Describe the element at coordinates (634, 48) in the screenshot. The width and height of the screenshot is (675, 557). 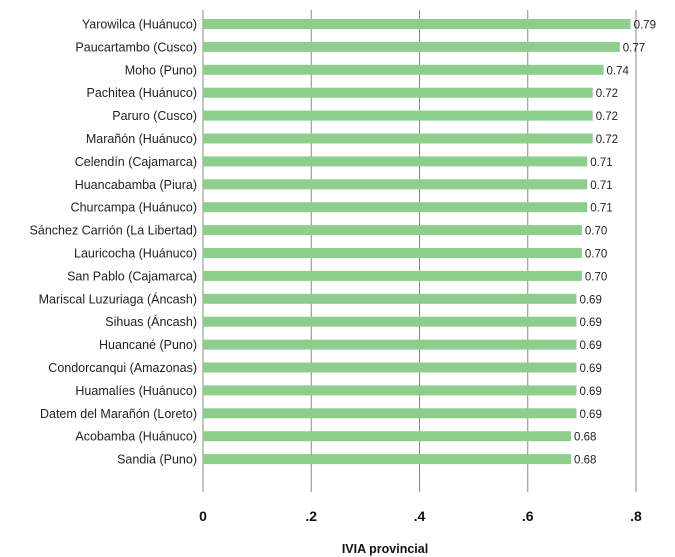
I see `value-label: 0.77` at that location.